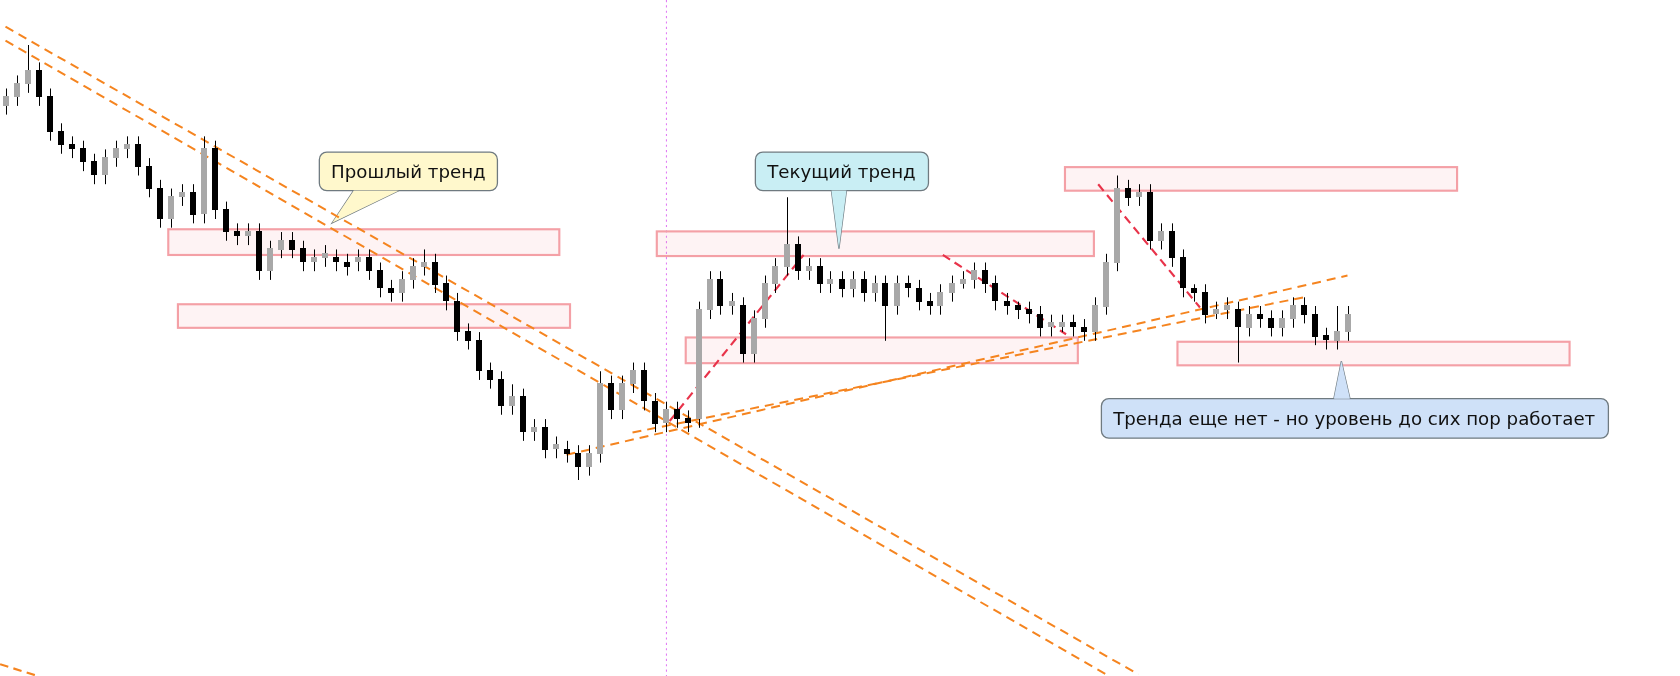  Describe the element at coordinates (408, 171) in the screenshot. I see `annotation: Прошлый тренд` at that location.